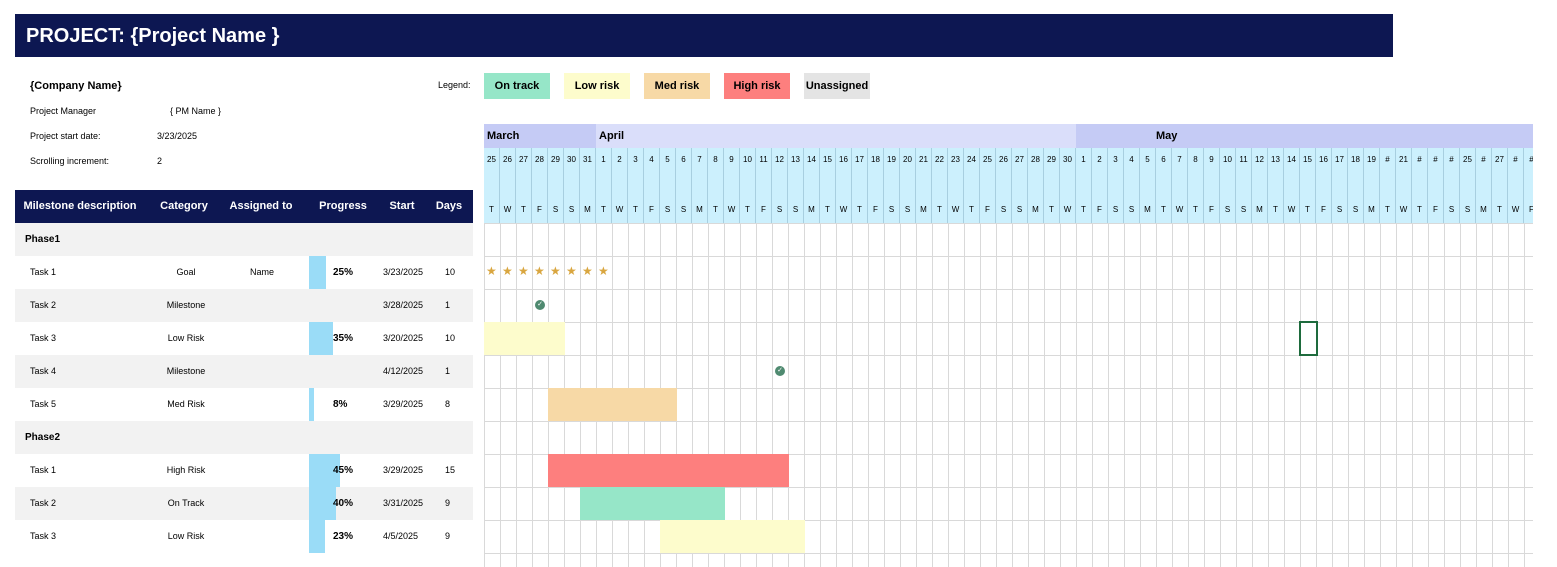 Image resolution: width=1557 pixels, height=567 pixels. I want to click on progress-value: 40%, so click(343, 503).